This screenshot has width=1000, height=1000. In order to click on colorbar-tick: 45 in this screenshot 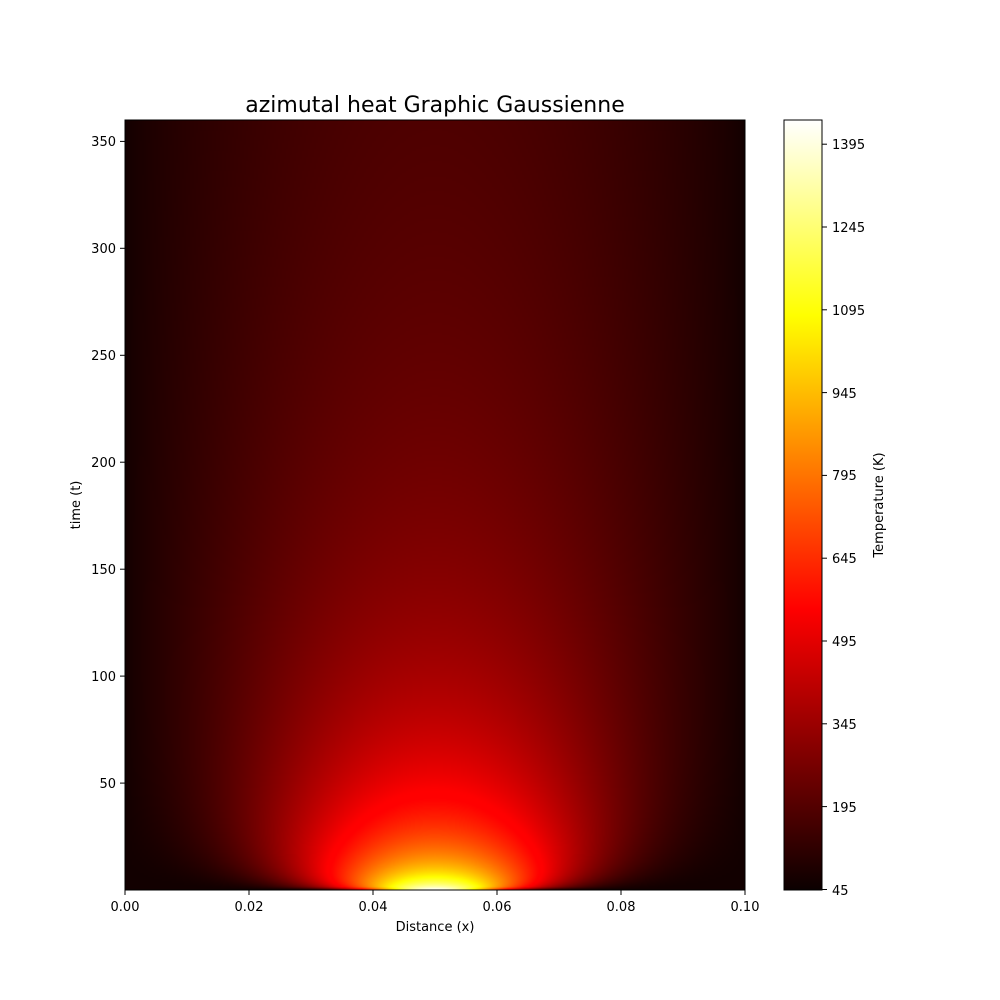, I will do `click(835, 891)`.